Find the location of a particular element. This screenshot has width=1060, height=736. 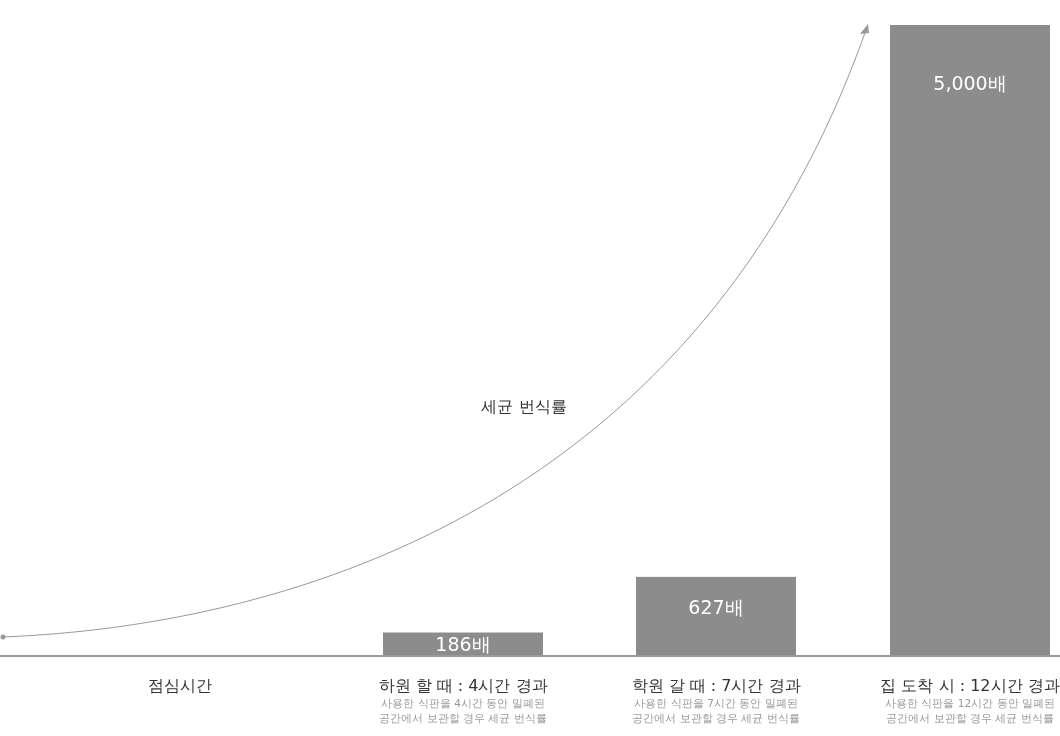

data-label: 5,000배 is located at coordinates (970, 83).